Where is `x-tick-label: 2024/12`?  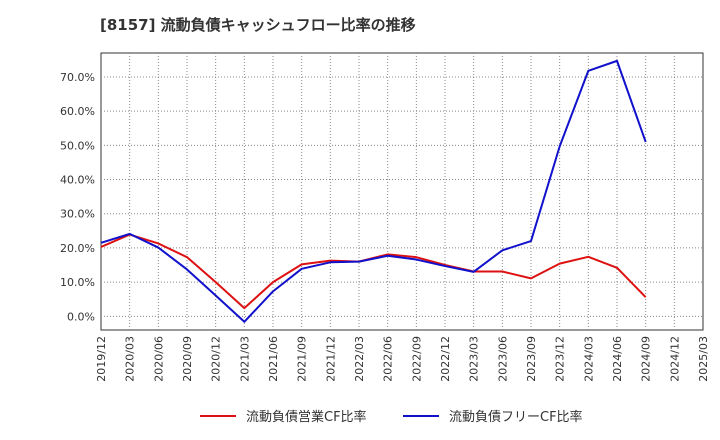 x-tick-label: 2024/12 is located at coordinates (674, 359).